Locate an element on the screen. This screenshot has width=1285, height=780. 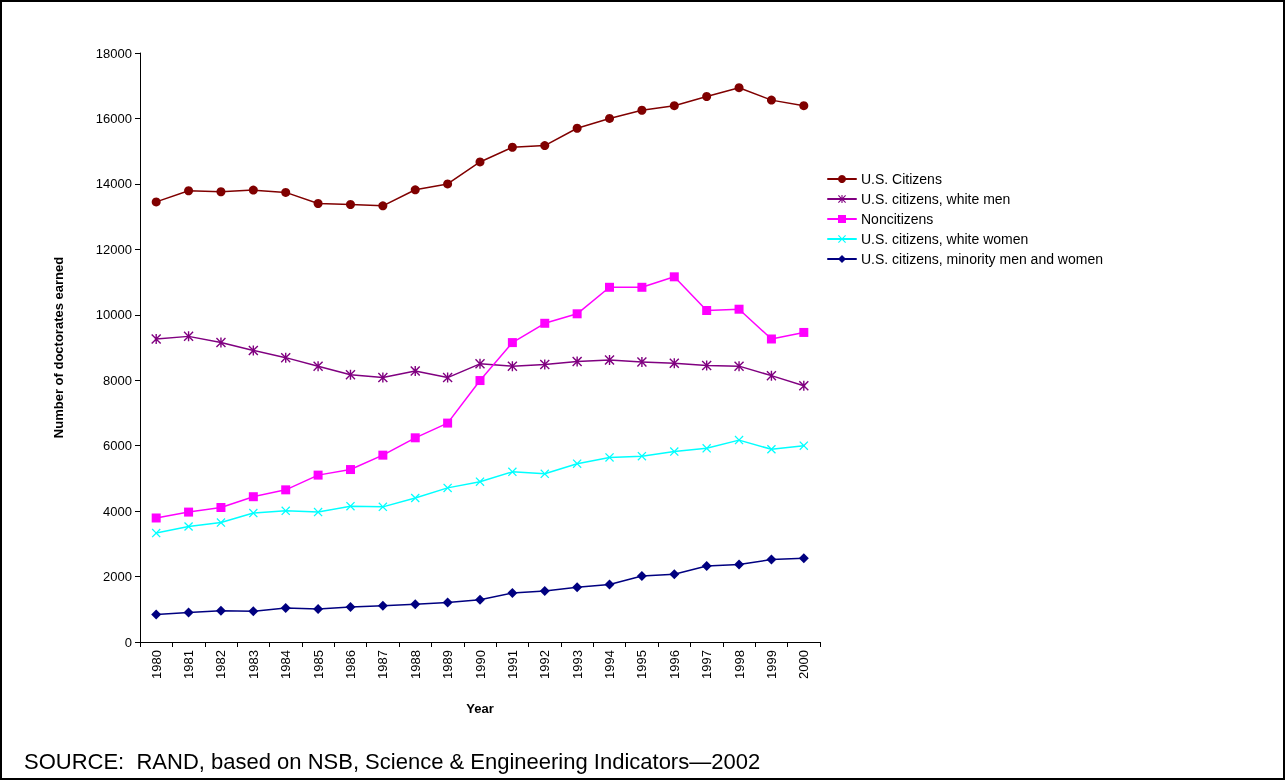
x-tick-label: 1986 is located at coordinates (350, 664).